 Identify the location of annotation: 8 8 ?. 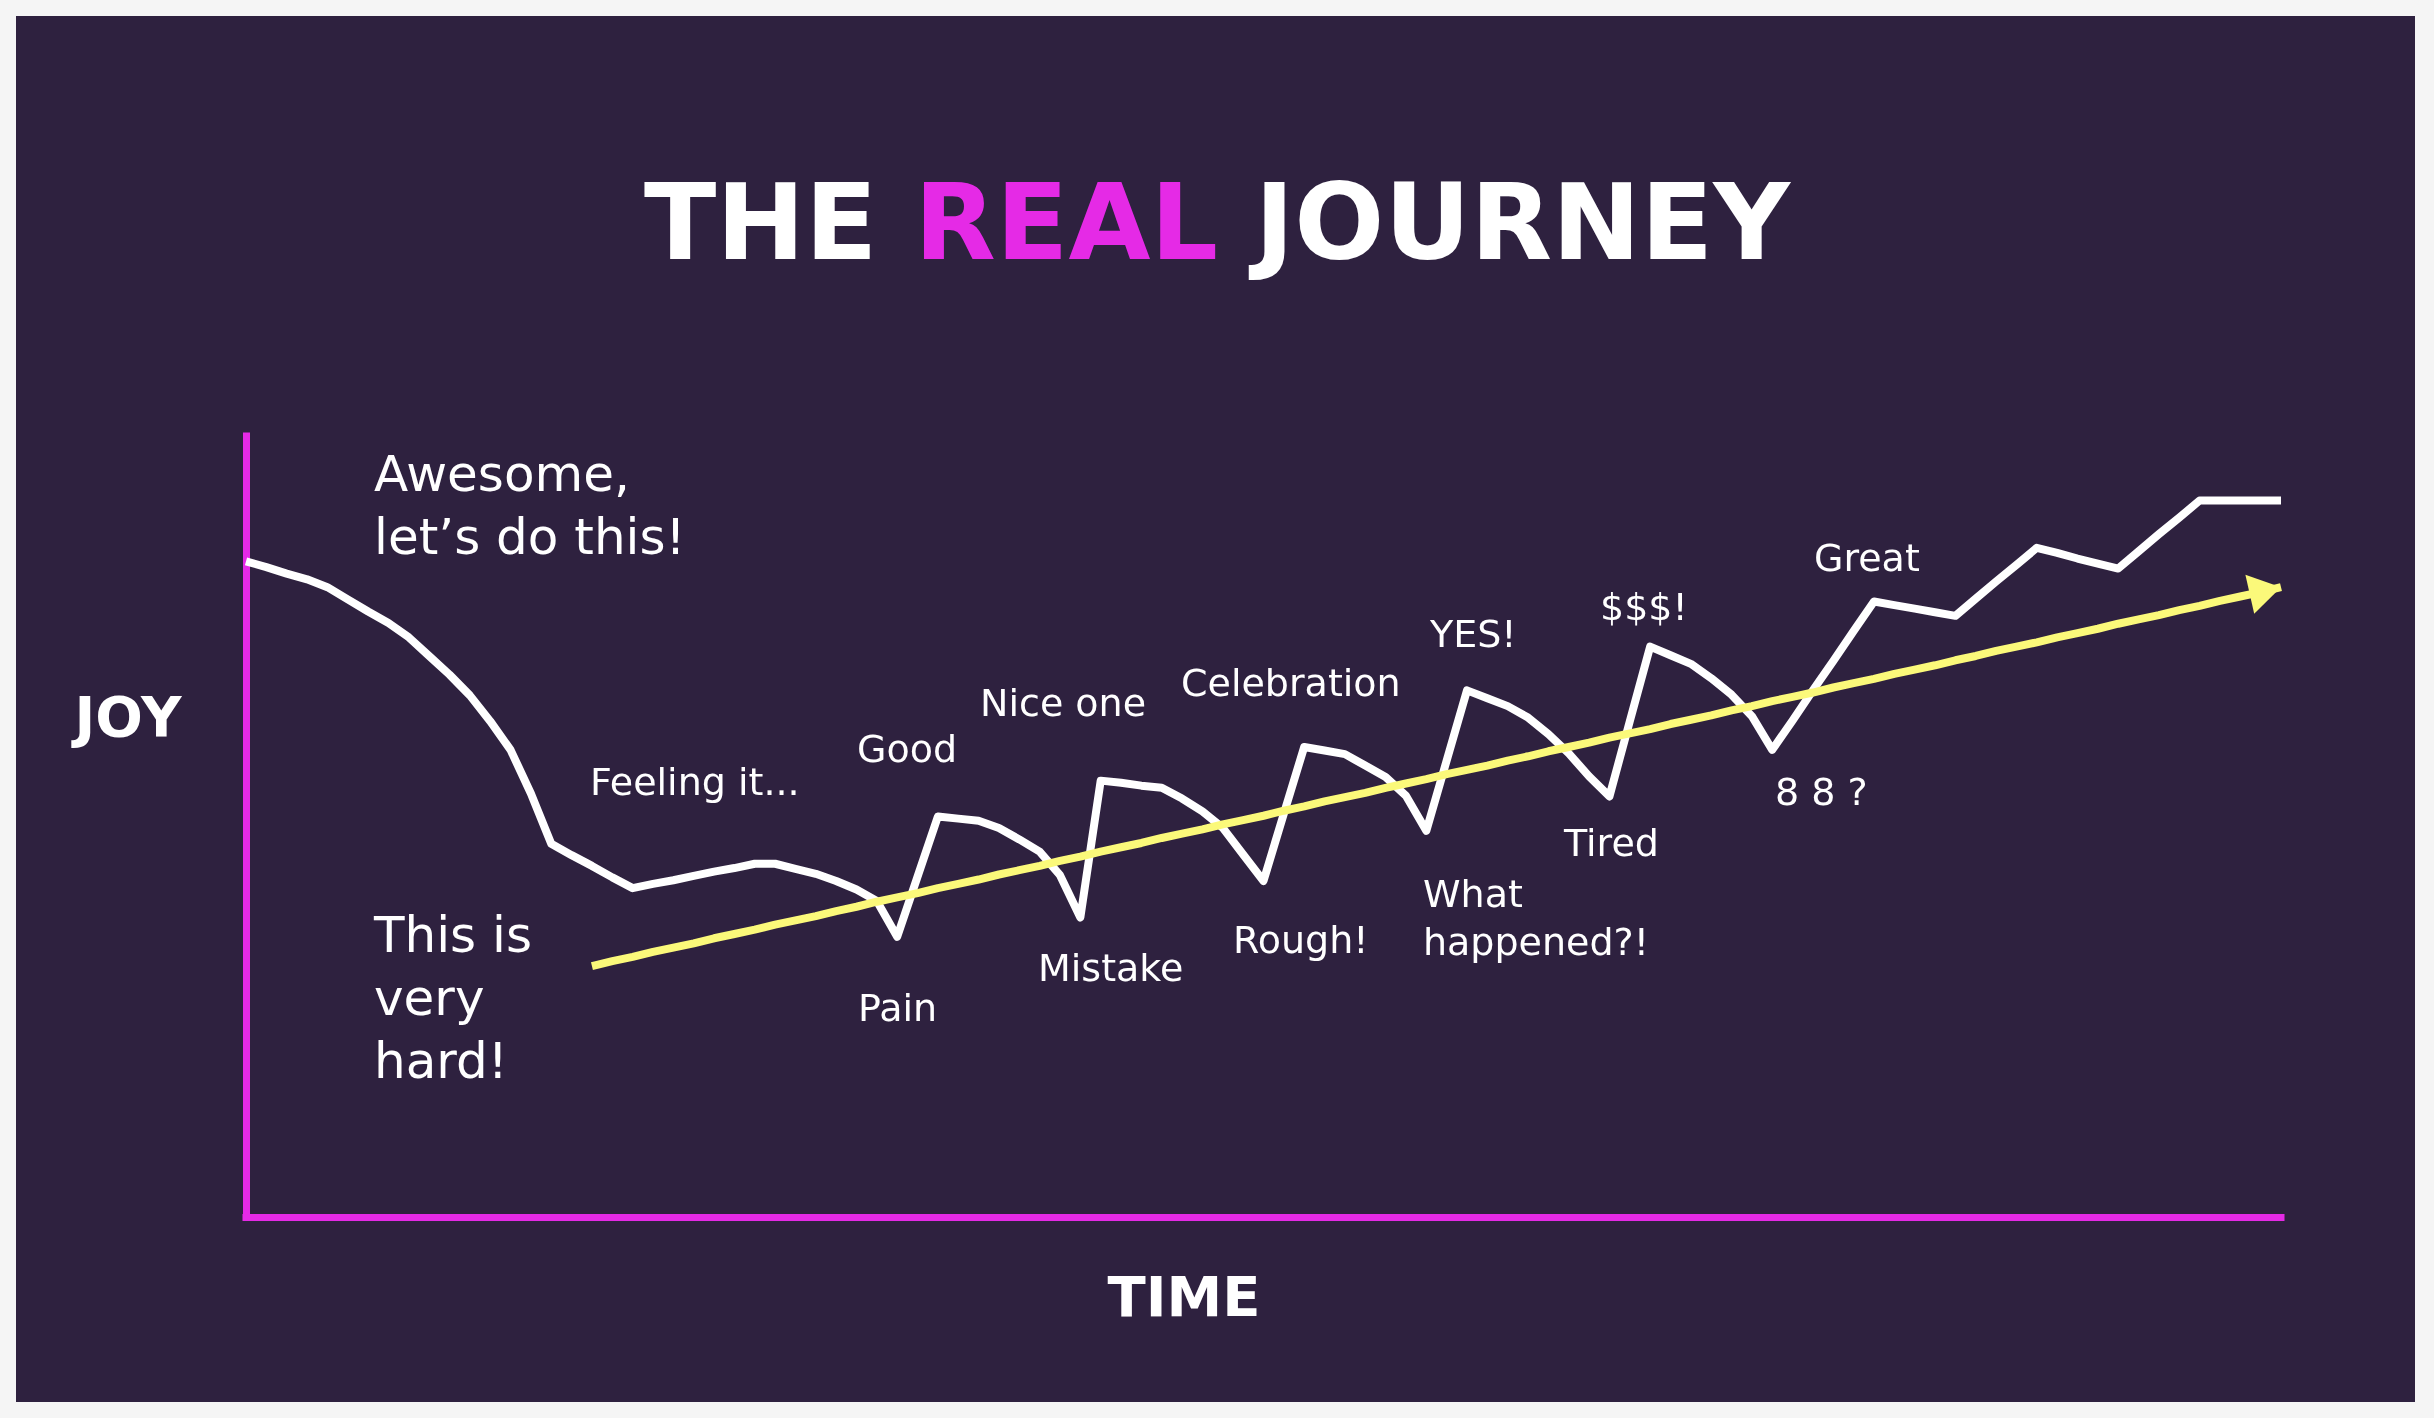
(1821, 792).